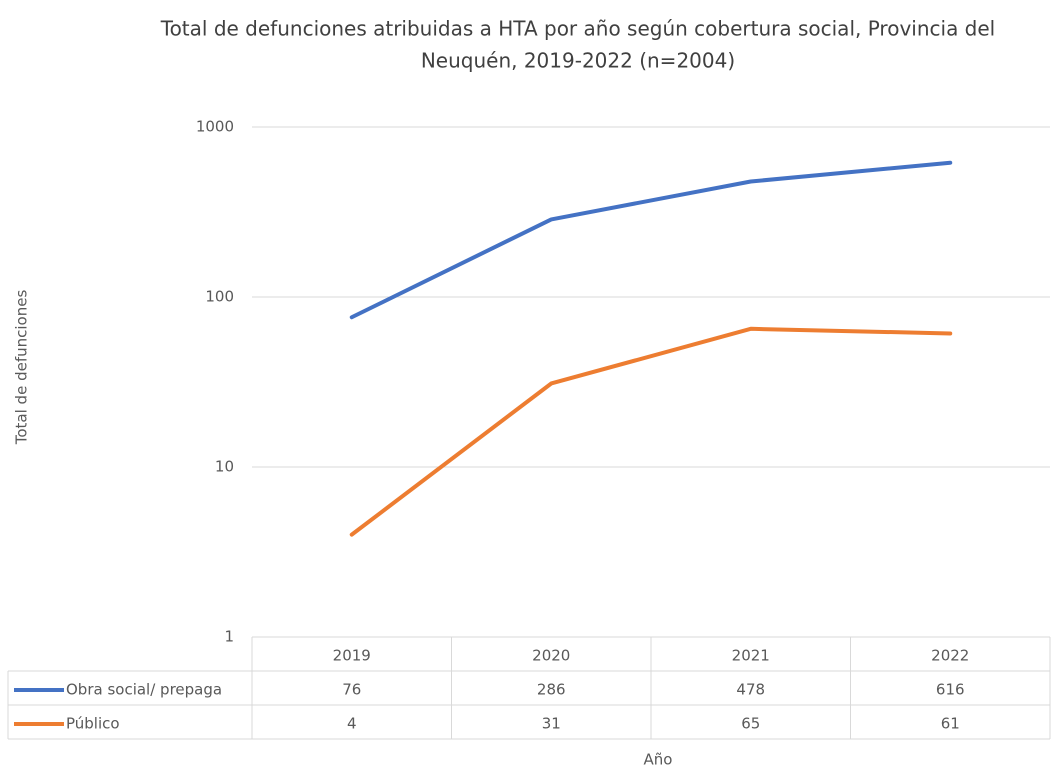 The width and height of the screenshot is (1053, 771). Describe the element at coordinates (751, 656) in the screenshot. I see `x-tick-label: 2021` at that location.